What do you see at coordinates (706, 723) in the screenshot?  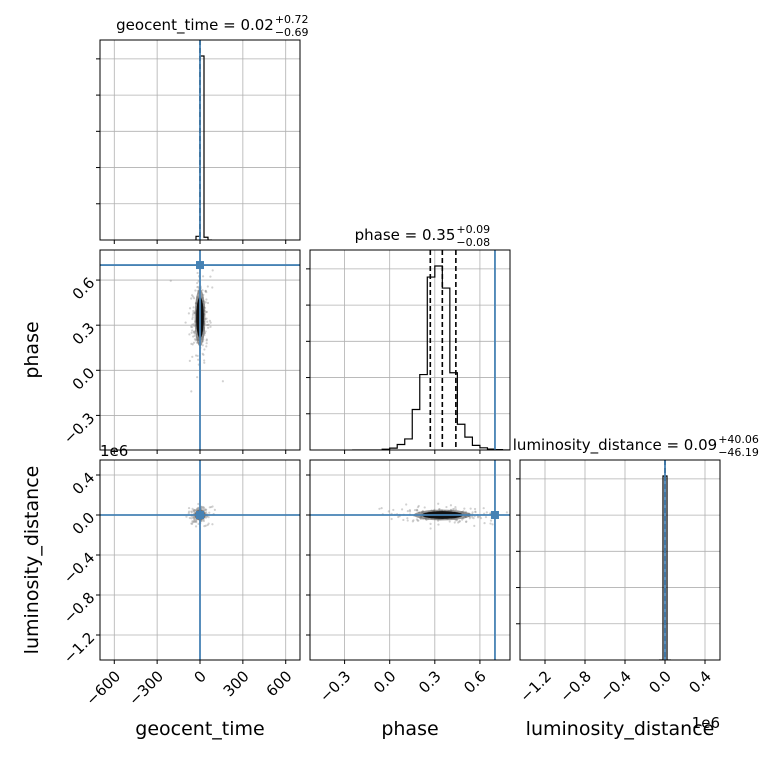 I see `x-offset-label: 1e6` at bounding box center [706, 723].